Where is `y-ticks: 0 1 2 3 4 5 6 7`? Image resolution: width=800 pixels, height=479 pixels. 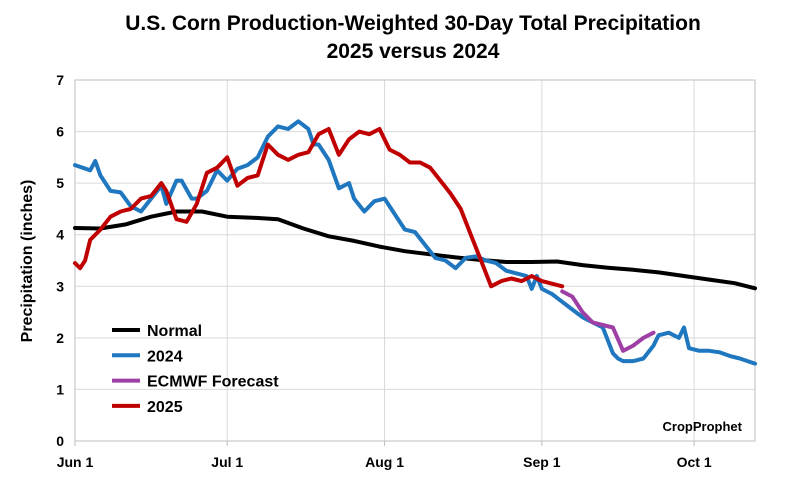
y-ticks: 0 1 2 3 4 5 6 7 is located at coordinates (60, 260).